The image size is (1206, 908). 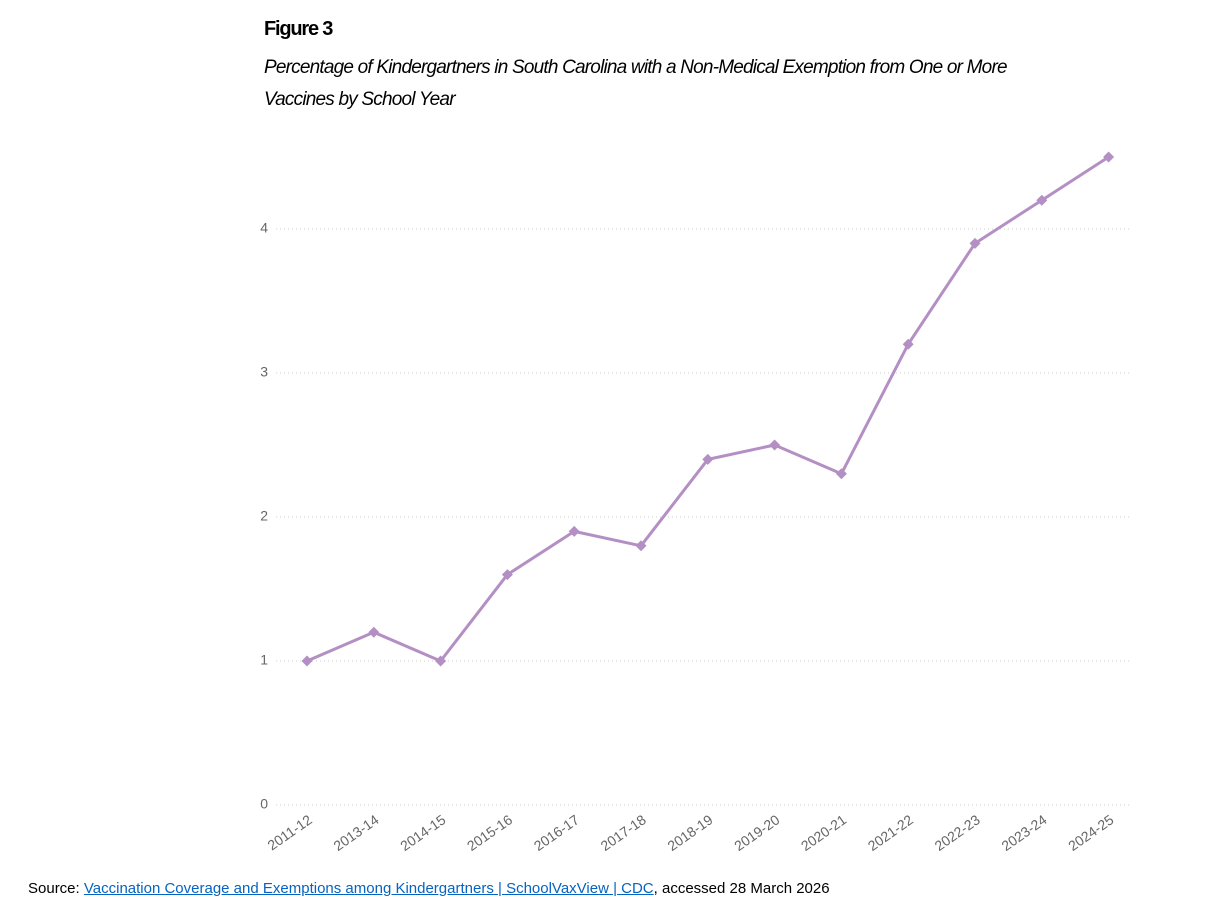 I want to click on y-tick-label: 2, so click(x=264, y=516).